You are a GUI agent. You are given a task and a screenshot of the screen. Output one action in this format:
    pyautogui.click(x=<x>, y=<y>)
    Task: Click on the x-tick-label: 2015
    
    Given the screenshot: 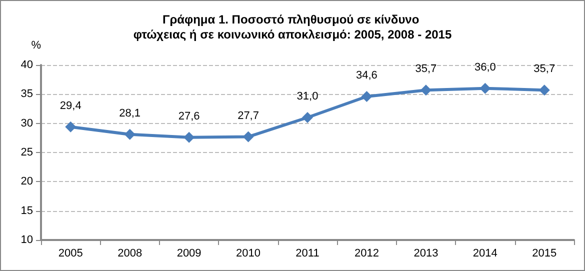 What is the action you would take?
    pyautogui.click(x=544, y=254)
    